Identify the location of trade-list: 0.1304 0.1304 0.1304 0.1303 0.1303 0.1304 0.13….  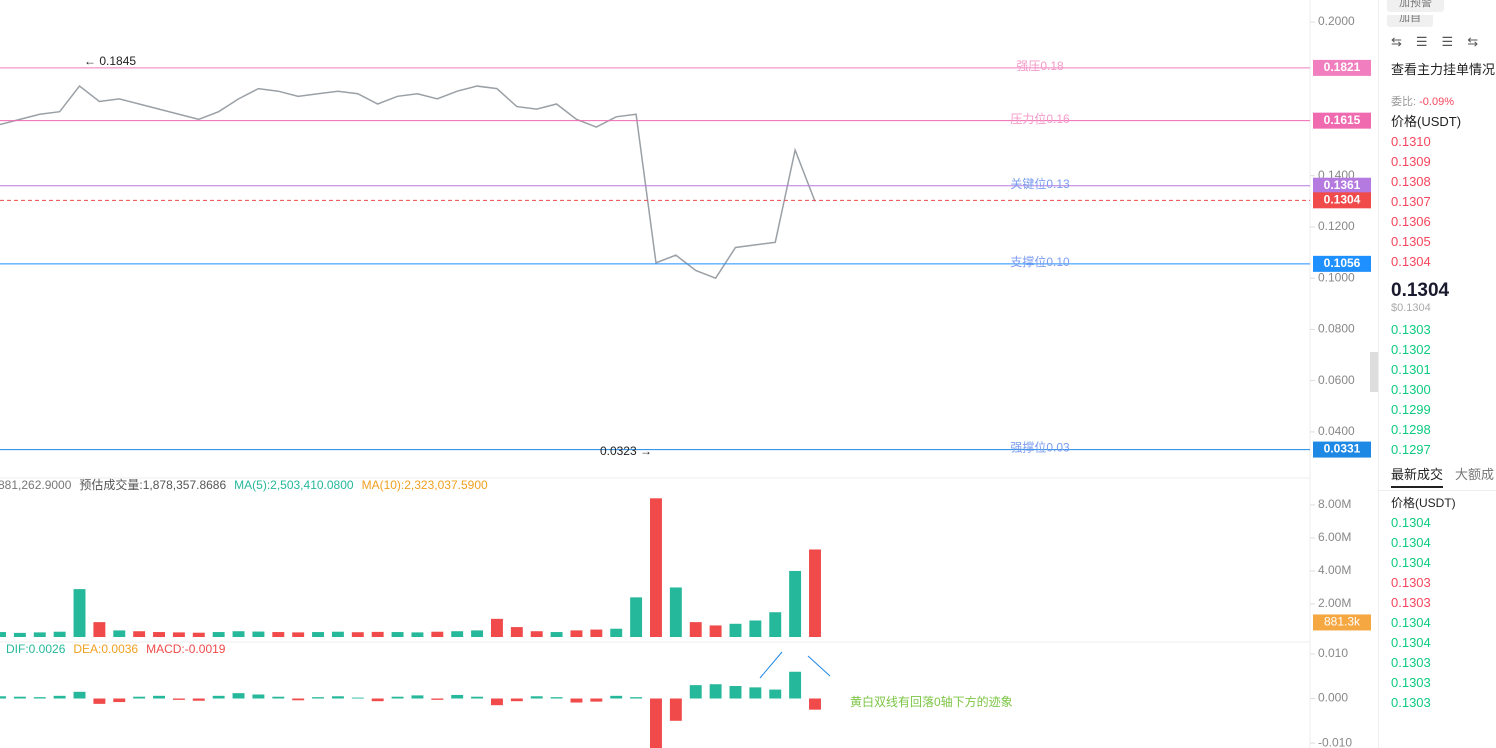
(1437, 613).